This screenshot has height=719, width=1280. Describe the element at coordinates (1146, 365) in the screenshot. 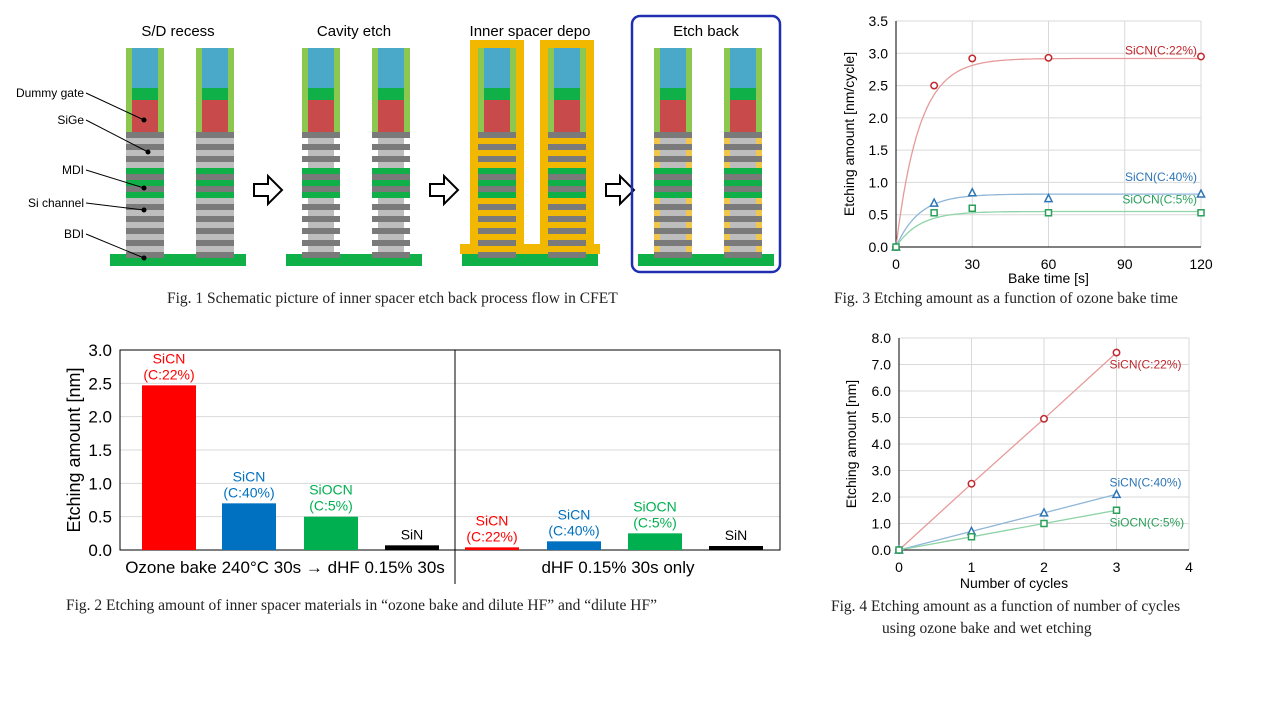

I see `series-label-1: SiCN(C:22%)` at that location.